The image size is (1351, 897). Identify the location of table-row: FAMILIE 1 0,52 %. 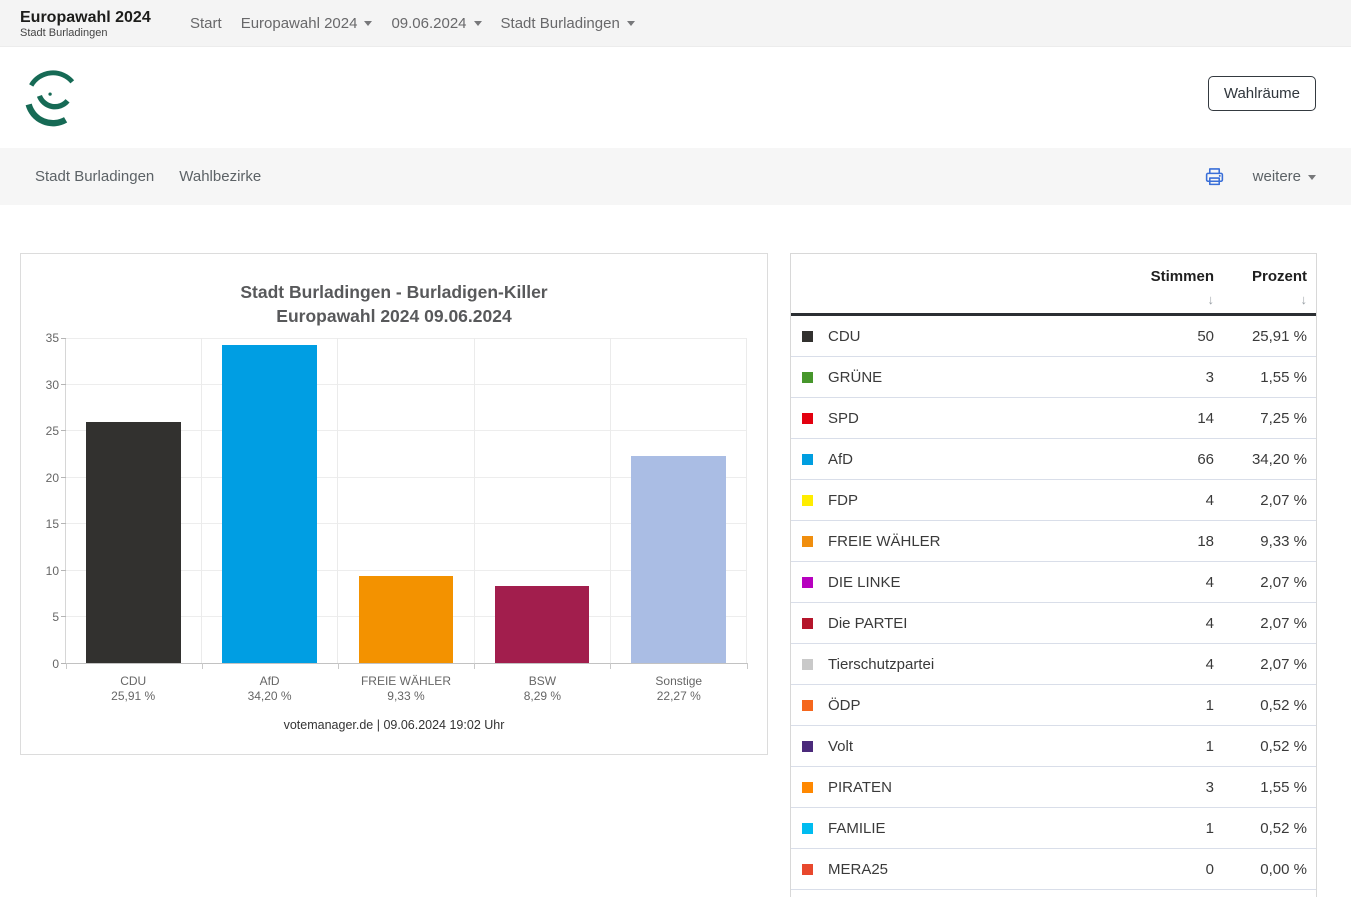
(1053, 828).